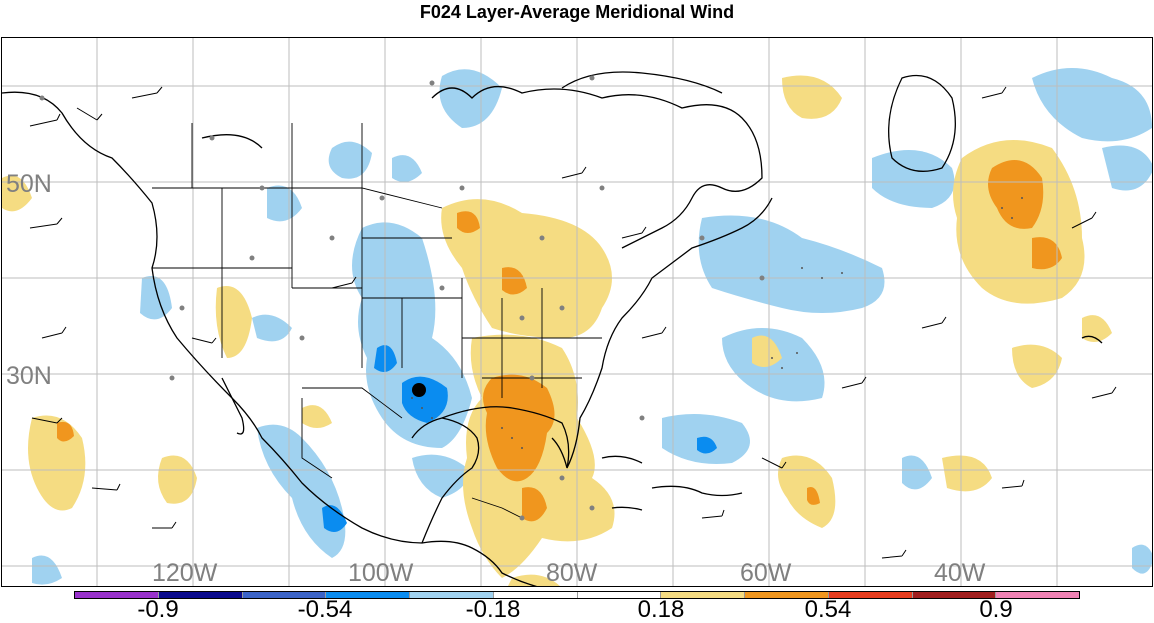 The image size is (1154, 623). I want to click on lat-label-50n: 50N, so click(29, 184).